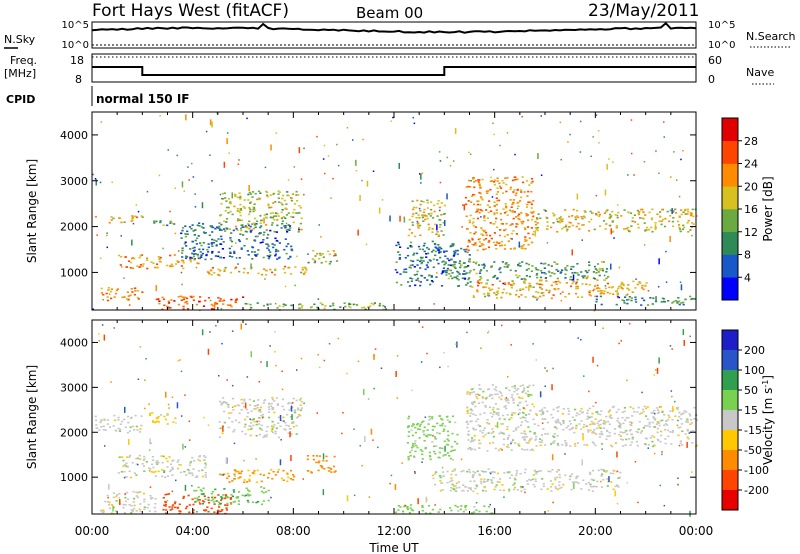 The width and height of the screenshot is (800, 554). I want to click on freq-tick-18: 18, so click(77, 60).